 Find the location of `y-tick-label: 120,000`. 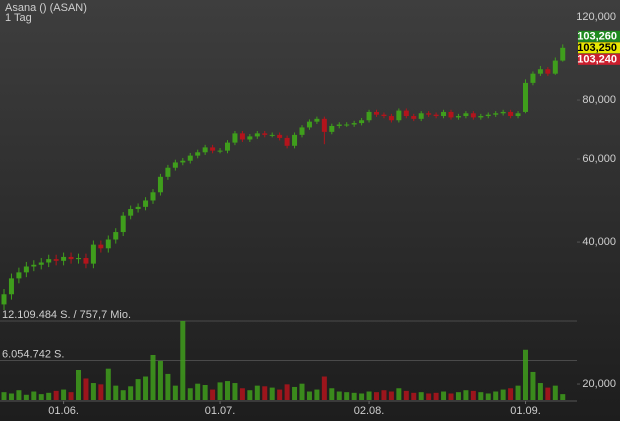

y-tick-label: 120,000 is located at coordinates (596, 17).